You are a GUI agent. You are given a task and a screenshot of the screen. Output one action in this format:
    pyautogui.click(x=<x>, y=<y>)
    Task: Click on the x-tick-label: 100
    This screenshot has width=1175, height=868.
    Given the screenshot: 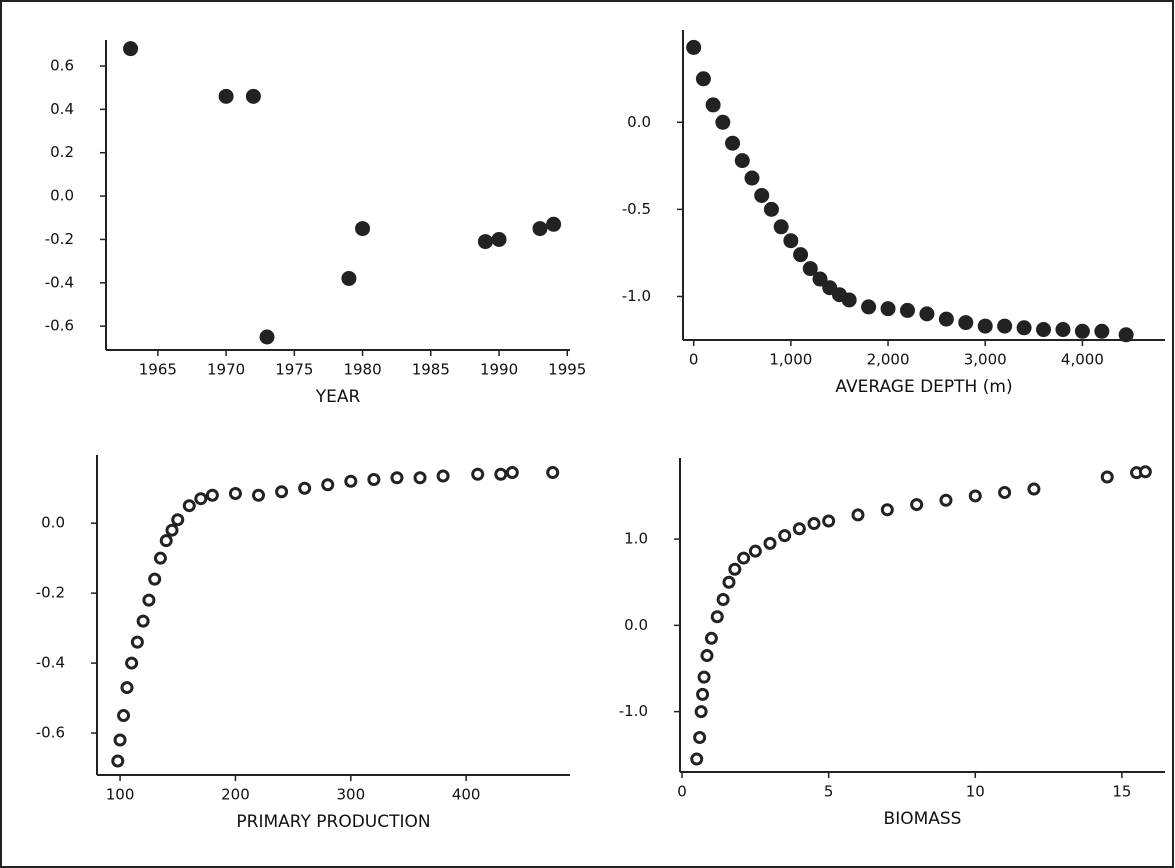 What is the action you would take?
    pyautogui.click(x=120, y=795)
    